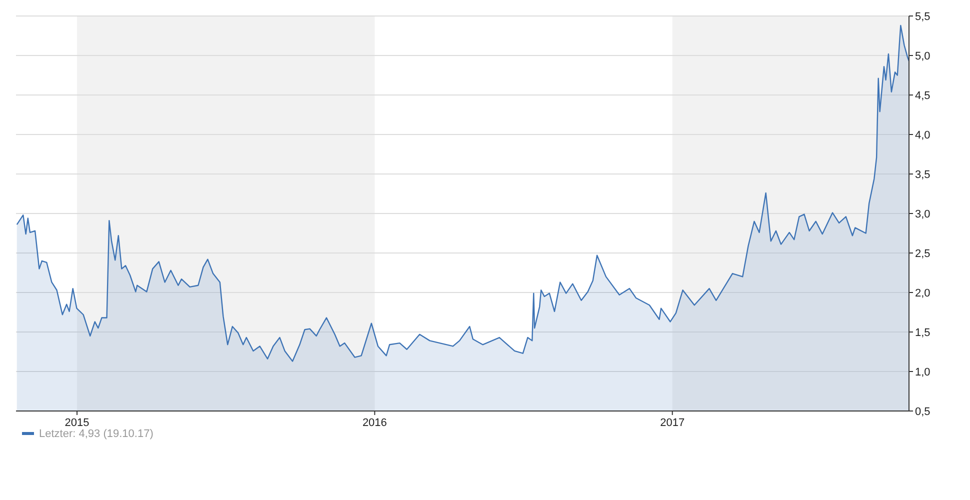 The height and width of the screenshot is (500, 970). What do you see at coordinates (922, 175) in the screenshot?
I see `y-tick-label: 3,5` at bounding box center [922, 175].